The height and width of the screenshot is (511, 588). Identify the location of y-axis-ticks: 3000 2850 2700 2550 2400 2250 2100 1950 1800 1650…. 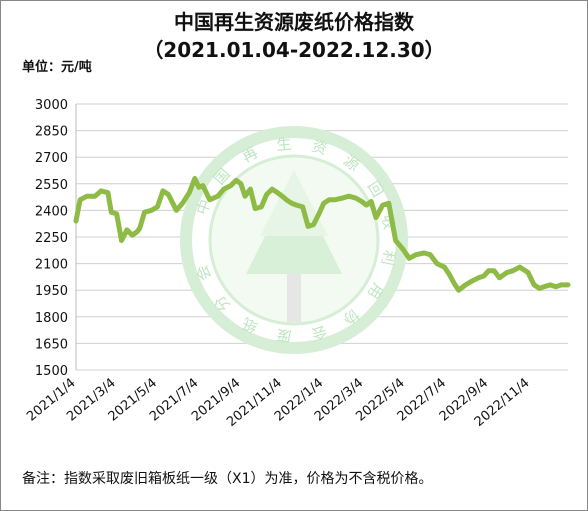
(51, 238).